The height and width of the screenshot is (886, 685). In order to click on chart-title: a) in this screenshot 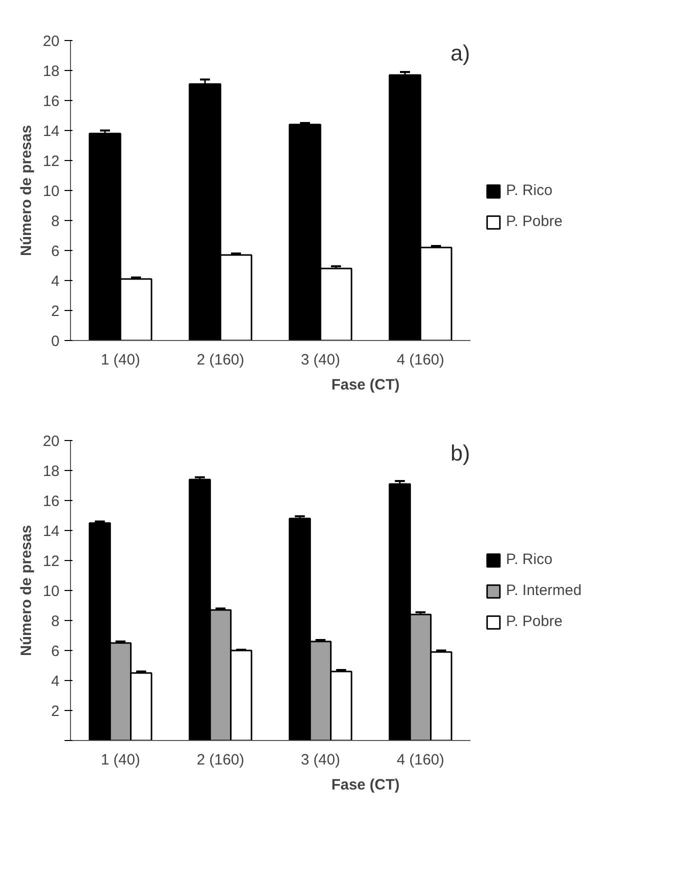, I will do `click(460, 53)`.